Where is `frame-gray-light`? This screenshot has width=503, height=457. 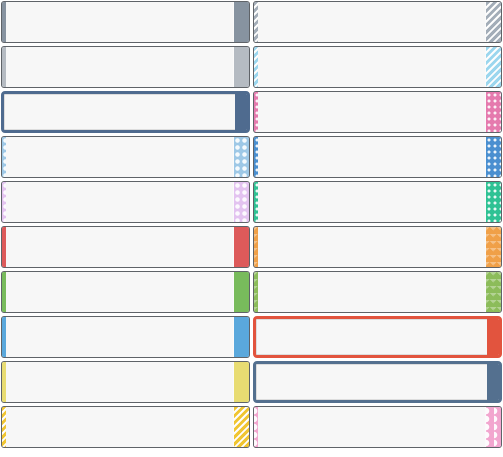 frame-gray-light is located at coordinates (125, 67).